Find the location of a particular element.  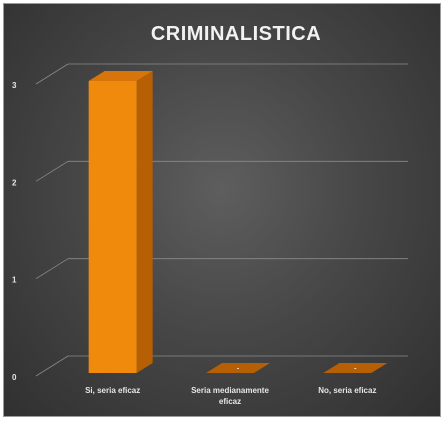

y-tick-label: 1 is located at coordinates (14, 280).